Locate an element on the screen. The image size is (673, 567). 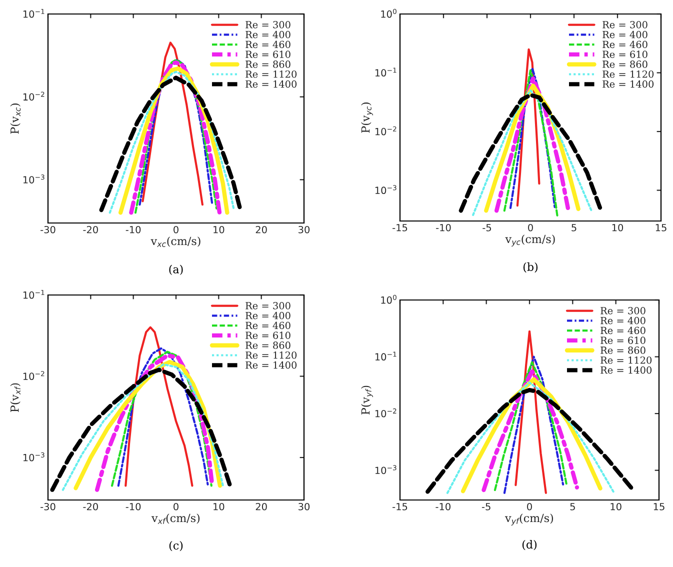
x-axis-title: v$_{xf}$(cm/s) is located at coordinates (175, 519).